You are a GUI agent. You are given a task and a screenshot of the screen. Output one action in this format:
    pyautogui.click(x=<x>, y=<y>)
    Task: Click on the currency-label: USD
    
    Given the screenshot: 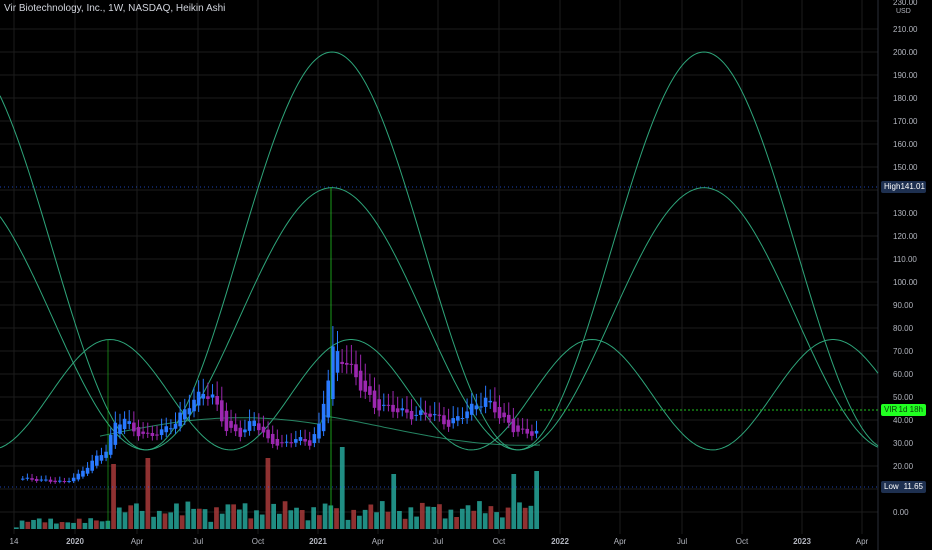 What is the action you would take?
    pyautogui.click(x=903, y=11)
    